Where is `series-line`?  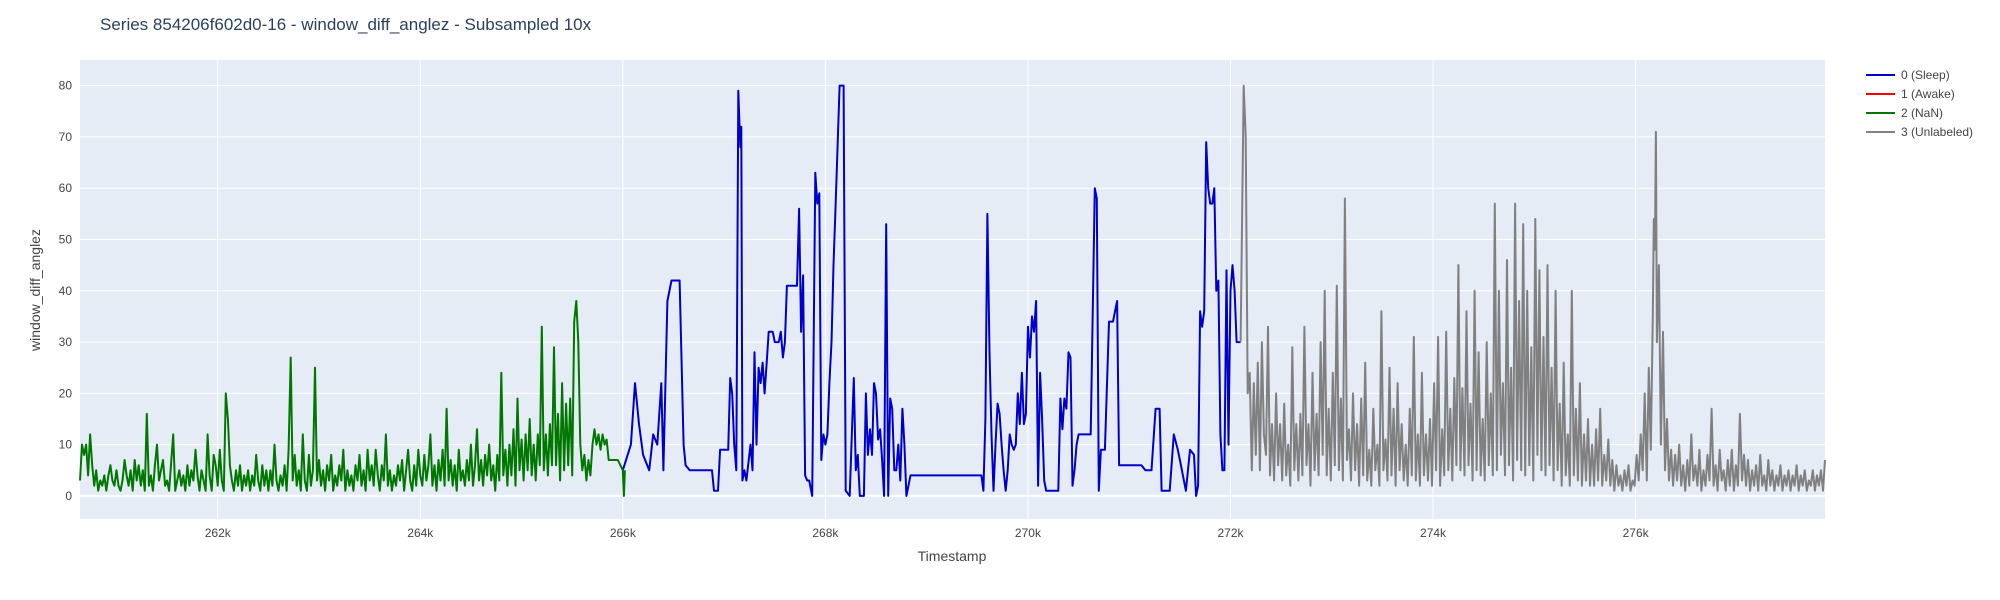
series-line is located at coordinates (352, 398).